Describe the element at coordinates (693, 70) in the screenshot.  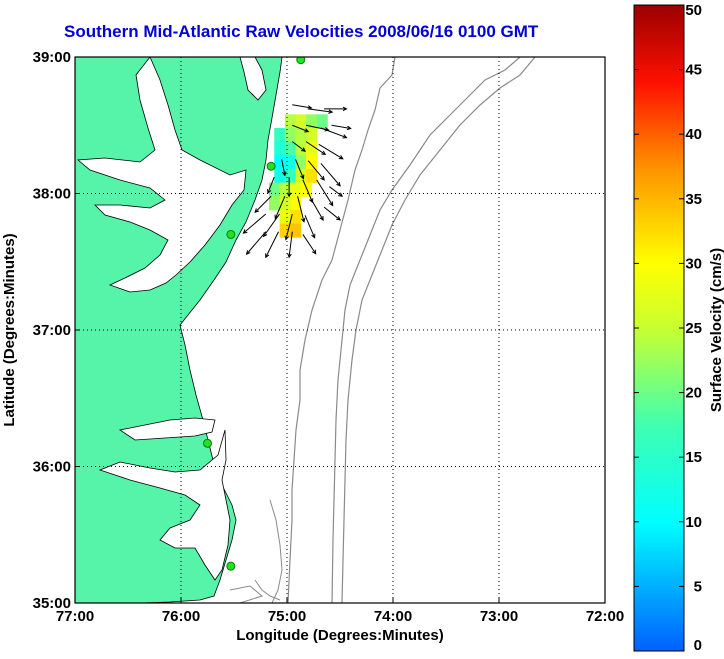
I see `colorbar-tick-label: 45` at that location.